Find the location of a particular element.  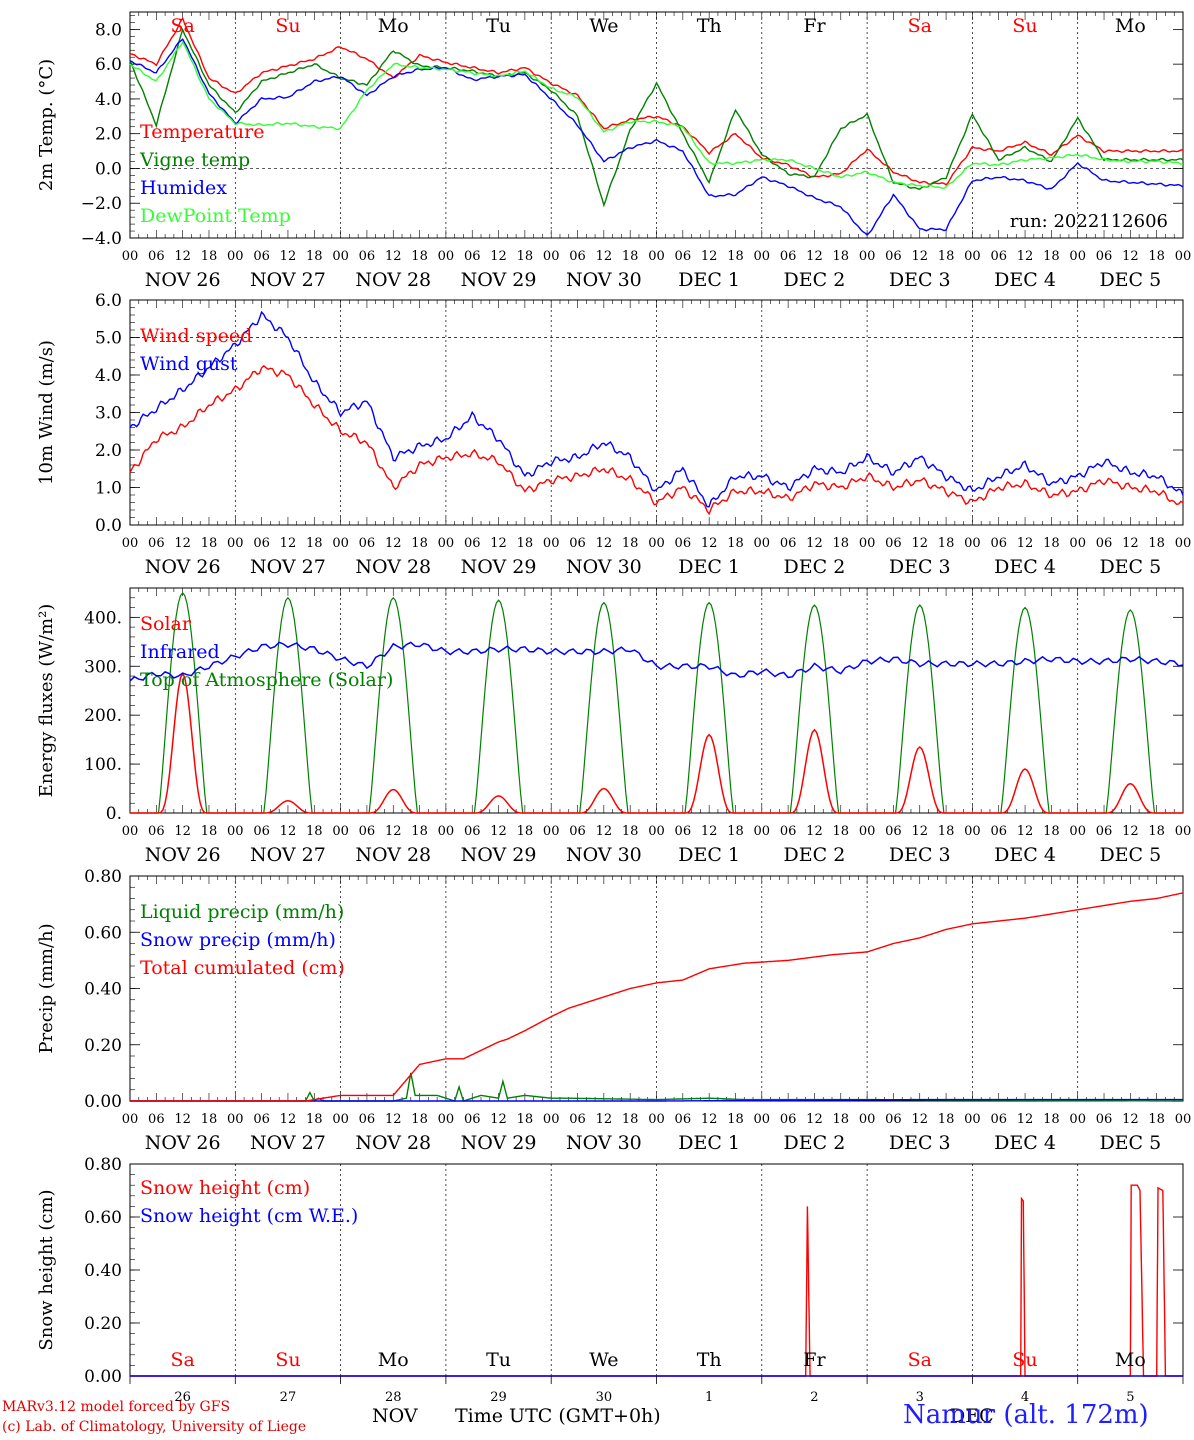

panel3-day-label: DEC 4 is located at coordinates (1025, 855).